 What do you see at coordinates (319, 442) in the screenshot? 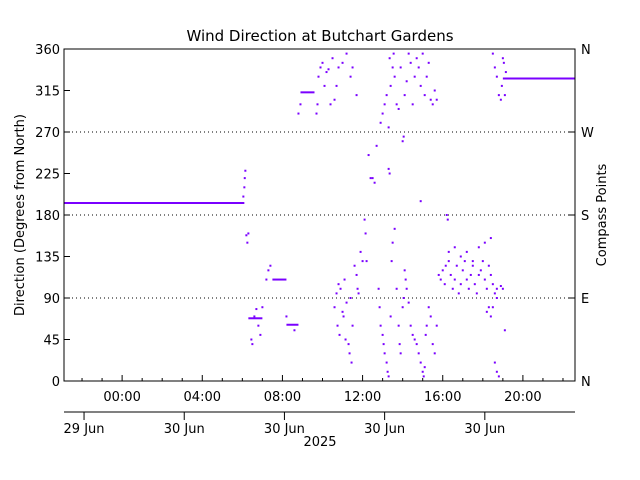
I see `year-label: 2025` at bounding box center [319, 442].